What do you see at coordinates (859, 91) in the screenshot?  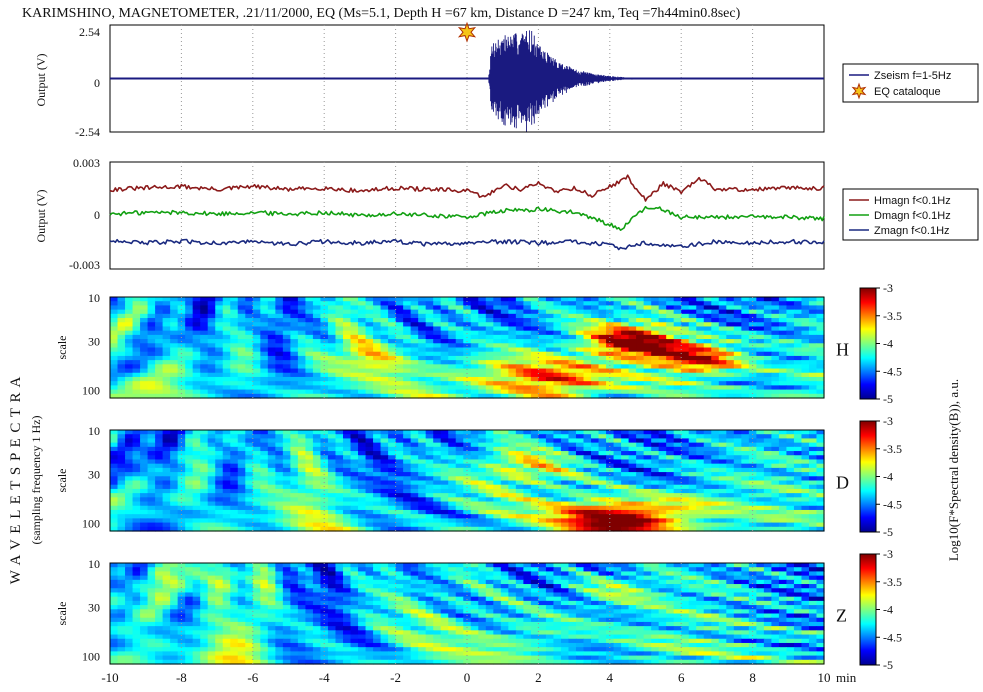 I see `eq-star-legend` at bounding box center [859, 91].